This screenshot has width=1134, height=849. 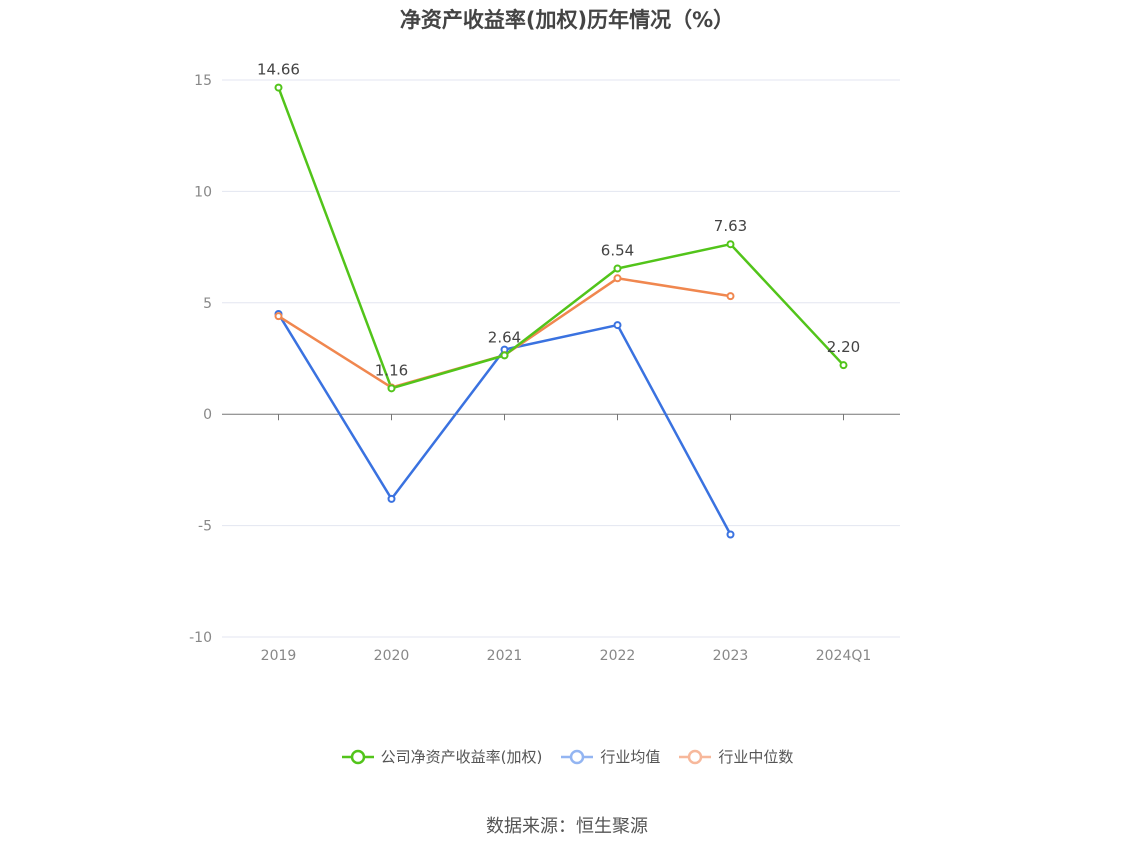 What do you see at coordinates (392, 656) in the screenshot?
I see `x-tick-label: 2020` at bounding box center [392, 656].